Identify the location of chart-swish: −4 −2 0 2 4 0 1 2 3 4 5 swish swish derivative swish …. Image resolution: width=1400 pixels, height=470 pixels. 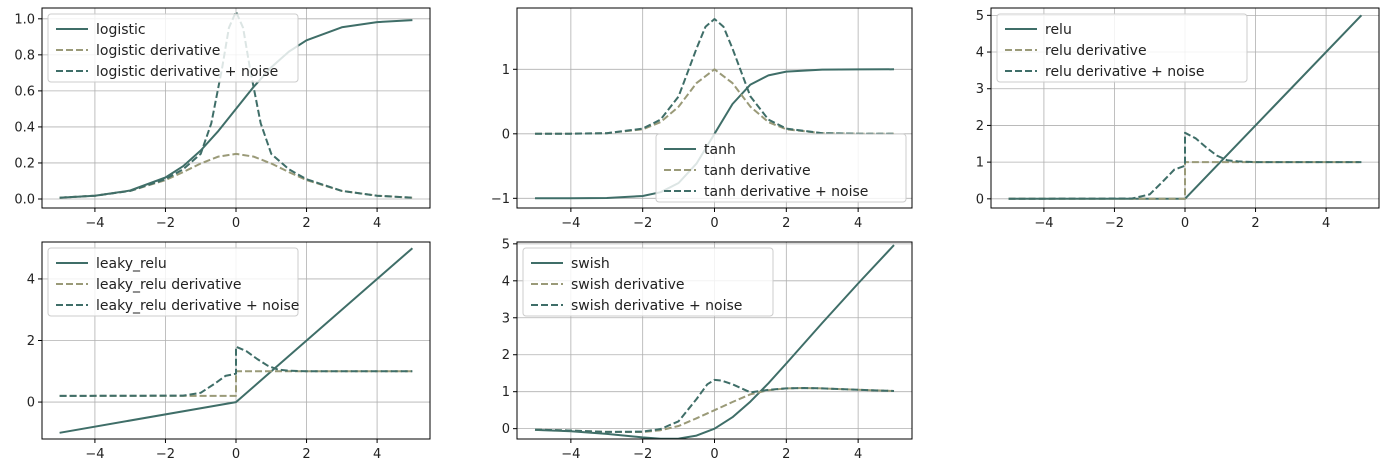
(707, 349).